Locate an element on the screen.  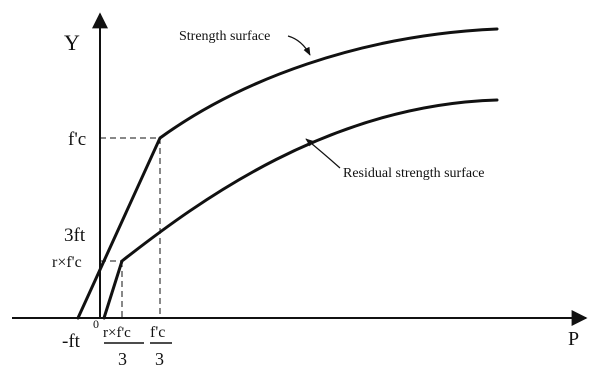
x-tick-minus-ft: -ft is located at coordinates (71, 341).